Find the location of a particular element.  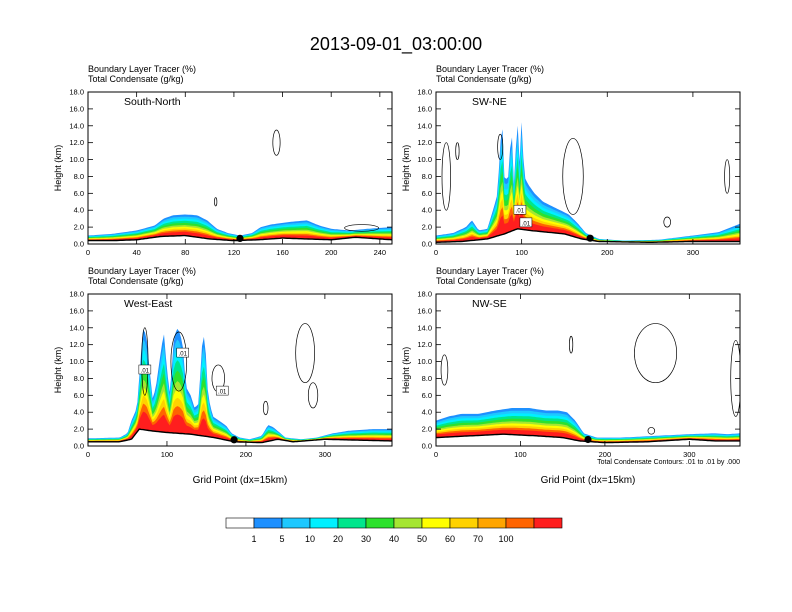

panel-label: NW-SE is located at coordinates (489, 304).